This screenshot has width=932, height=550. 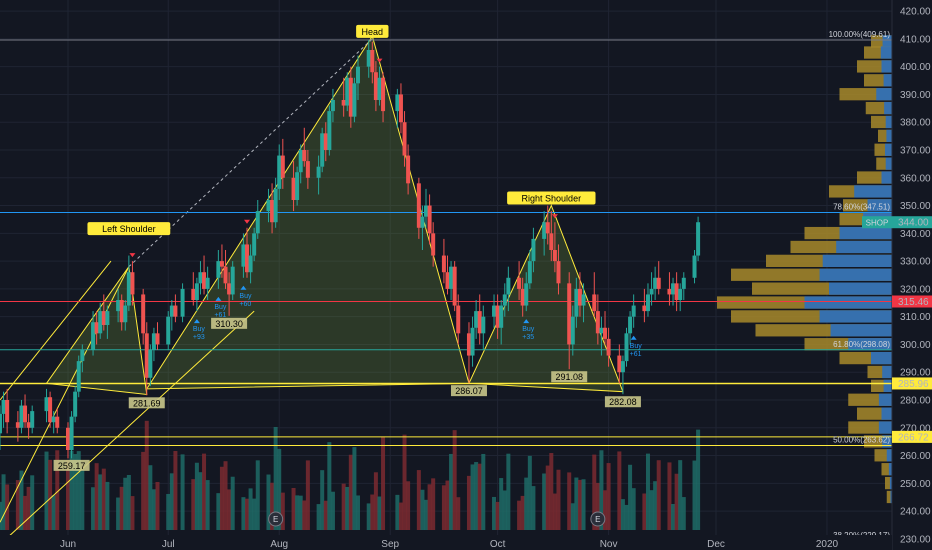 What do you see at coordinates (915, 373) in the screenshot?
I see `price-tick-label: 290.00` at bounding box center [915, 373].